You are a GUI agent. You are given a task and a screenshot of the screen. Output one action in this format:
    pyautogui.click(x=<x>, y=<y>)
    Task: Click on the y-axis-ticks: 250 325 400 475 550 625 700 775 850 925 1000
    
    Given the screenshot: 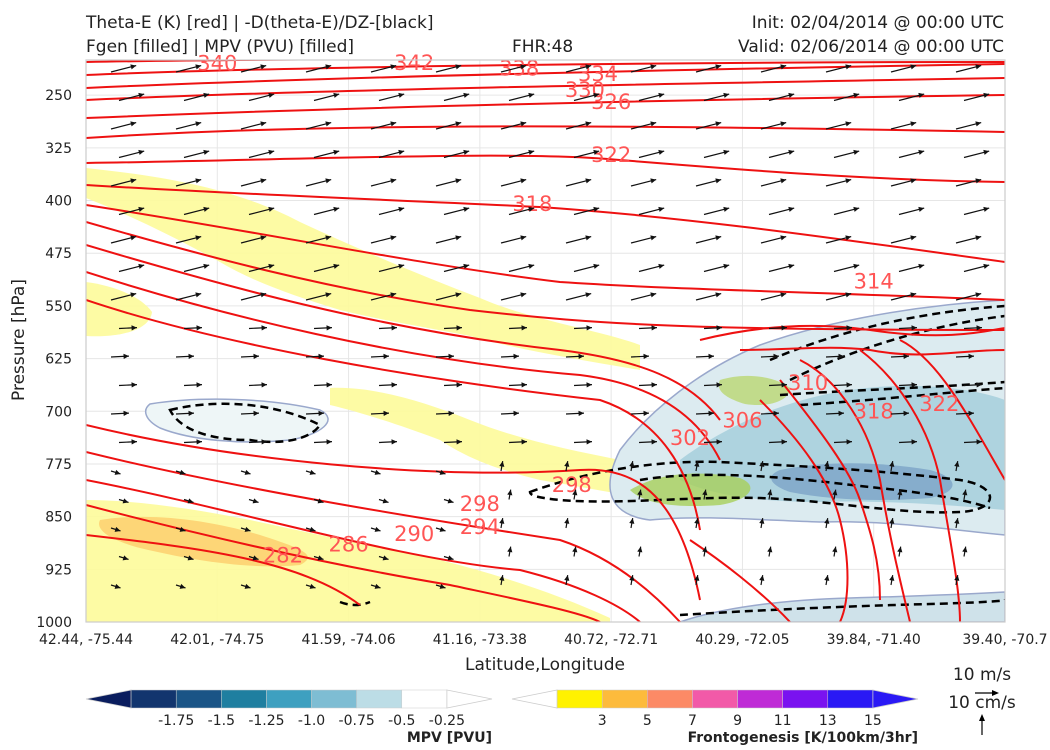 What is the action you would take?
    pyautogui.click(x=54, y=359)
    